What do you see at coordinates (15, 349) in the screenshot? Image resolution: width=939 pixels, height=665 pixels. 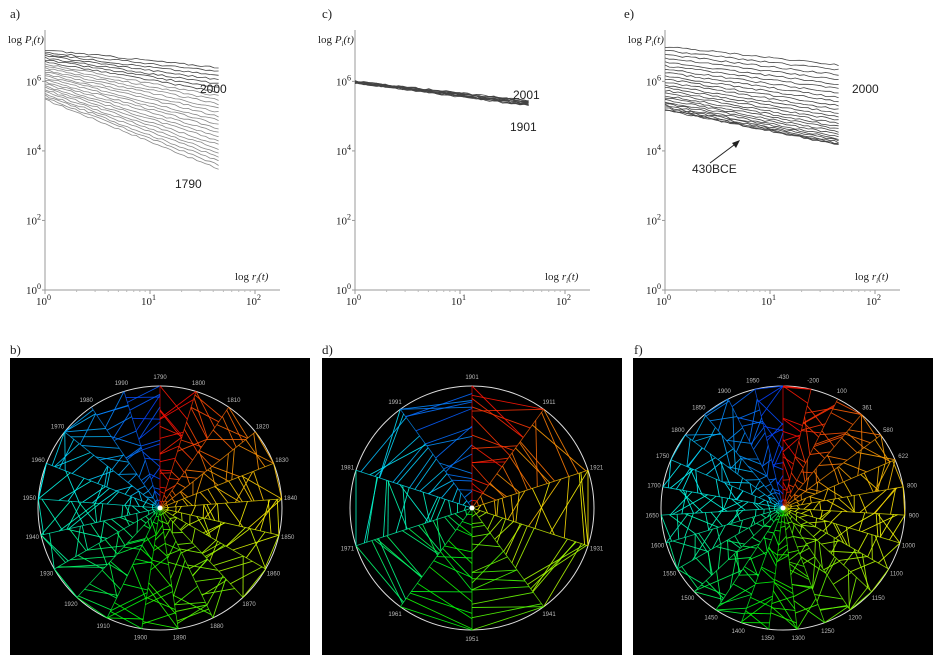 I see `panel-label-b: b)` at bounding box center [15, 349].